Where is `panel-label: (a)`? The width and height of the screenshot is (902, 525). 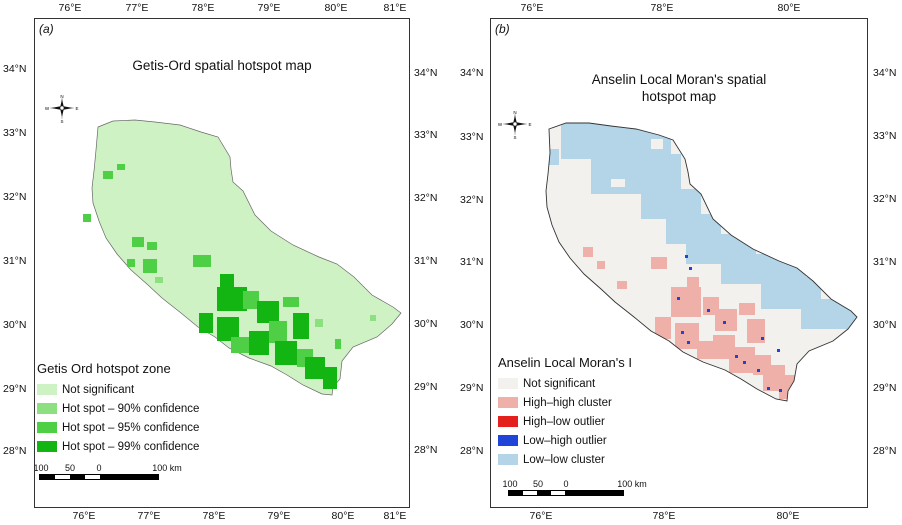 panel-label: (a) is located at coordinates (46, 29).